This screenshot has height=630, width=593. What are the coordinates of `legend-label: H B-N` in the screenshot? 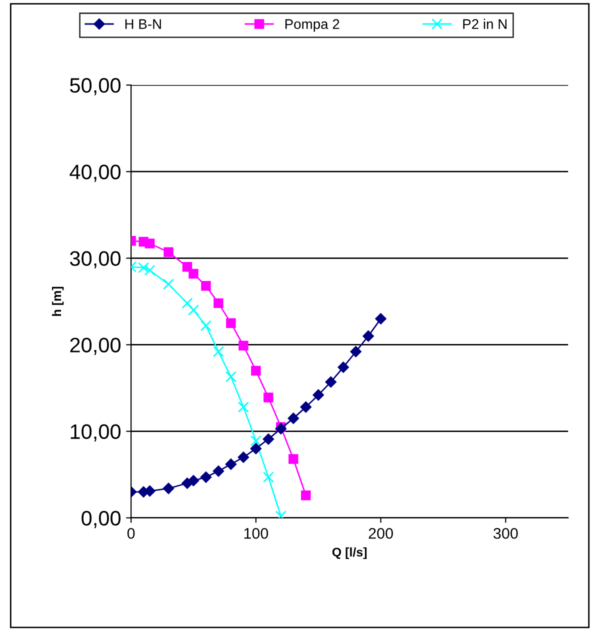 It's located at (143, 24).